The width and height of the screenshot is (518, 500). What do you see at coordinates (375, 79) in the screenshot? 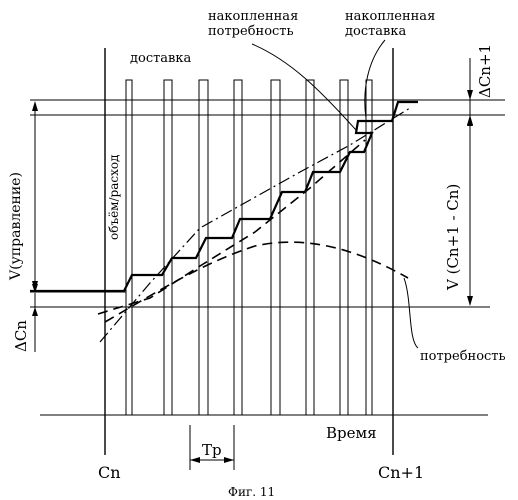
I see `accumulated-delivery-leader` at bounding box center [375, 79].